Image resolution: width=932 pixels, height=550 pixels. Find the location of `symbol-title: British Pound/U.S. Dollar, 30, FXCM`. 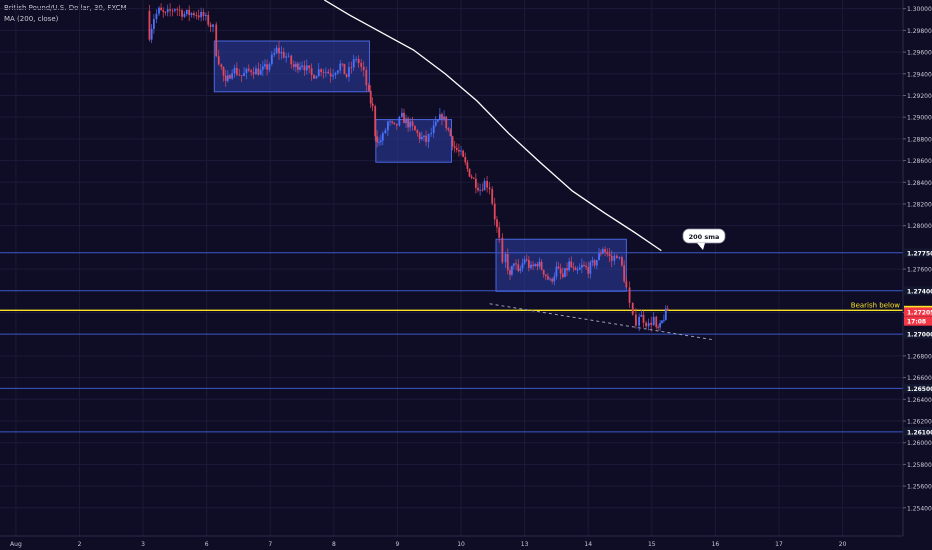

symbol-title: British Pound/U.S. Dollar, 30, FXCM is located at coordinates (65, 8).